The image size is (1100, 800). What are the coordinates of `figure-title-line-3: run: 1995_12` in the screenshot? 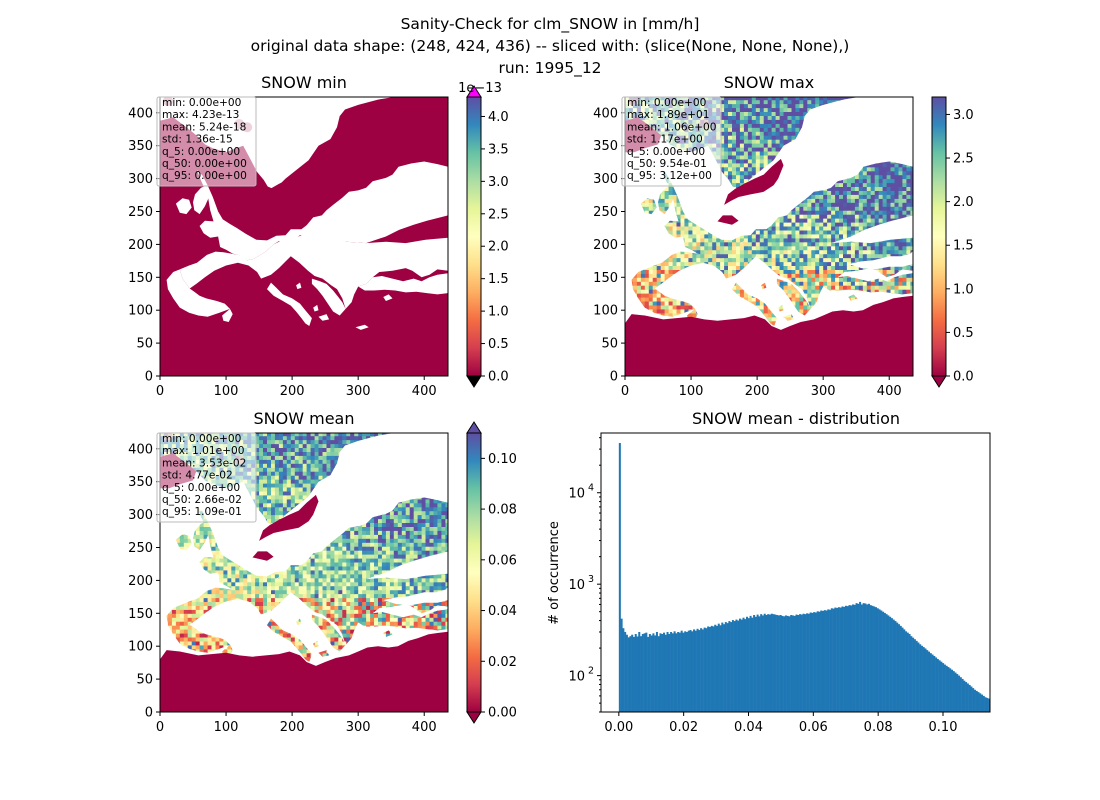 It's located at (549, 68).